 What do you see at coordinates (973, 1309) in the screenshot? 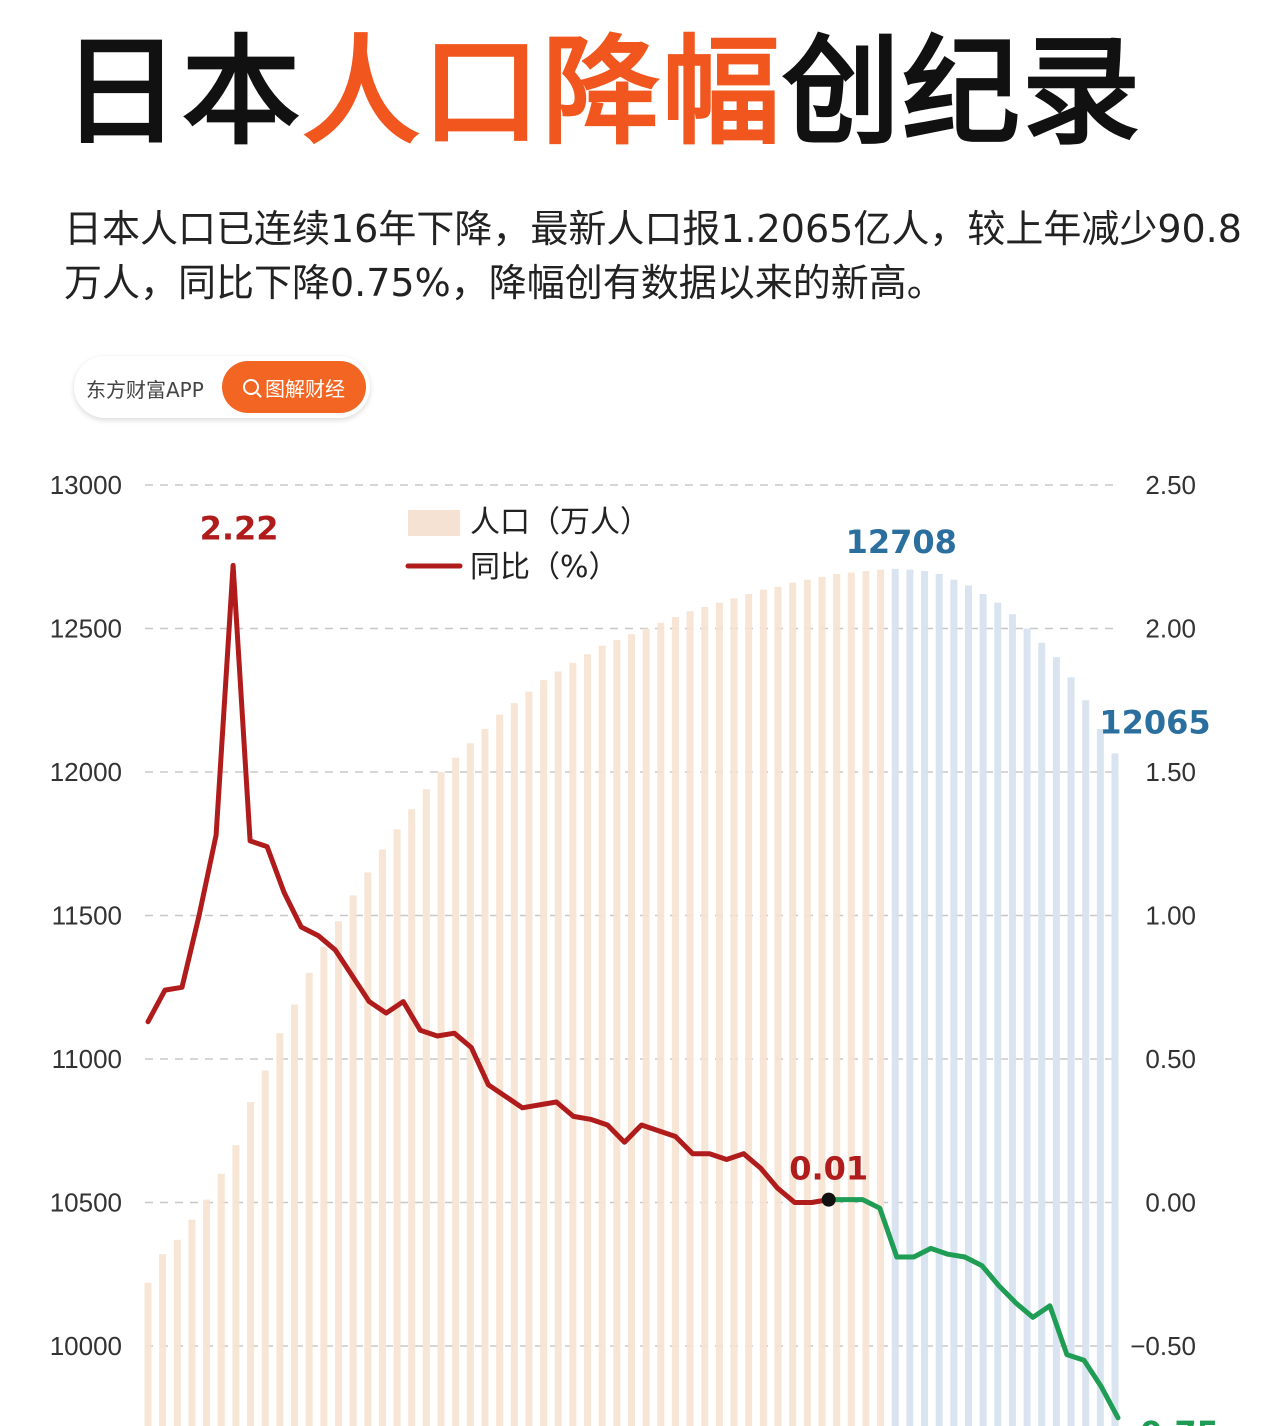
I see `yoy-line-negative` at bounding box center [973, 1309].